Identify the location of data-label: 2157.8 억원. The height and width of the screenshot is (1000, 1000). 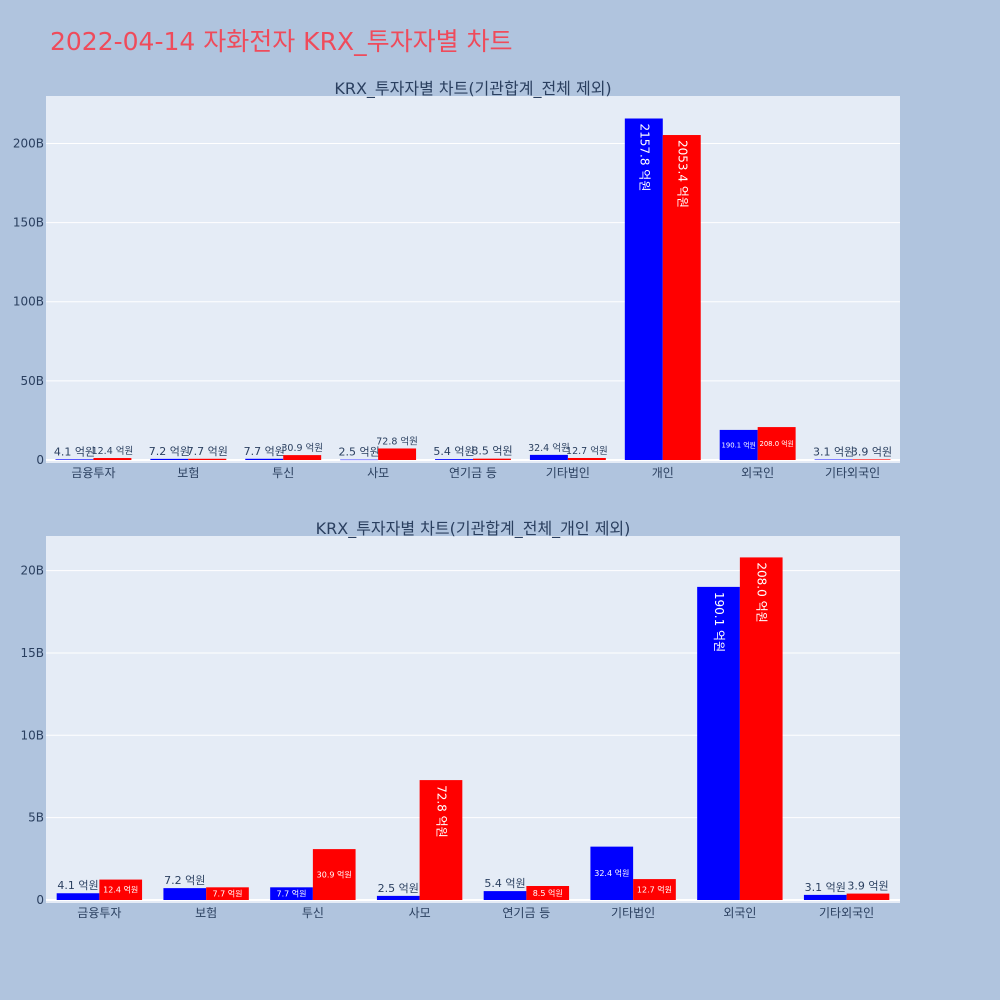
(644, 158).